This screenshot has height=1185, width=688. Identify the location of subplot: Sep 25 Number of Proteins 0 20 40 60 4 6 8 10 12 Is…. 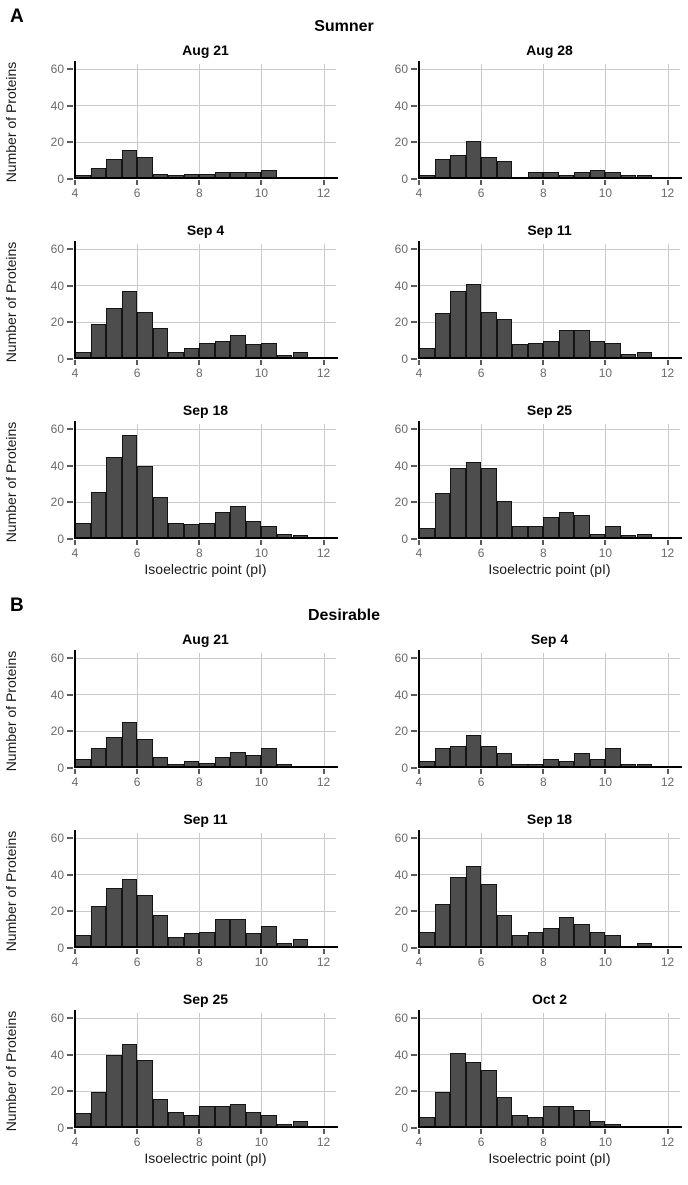
(172, 1081).